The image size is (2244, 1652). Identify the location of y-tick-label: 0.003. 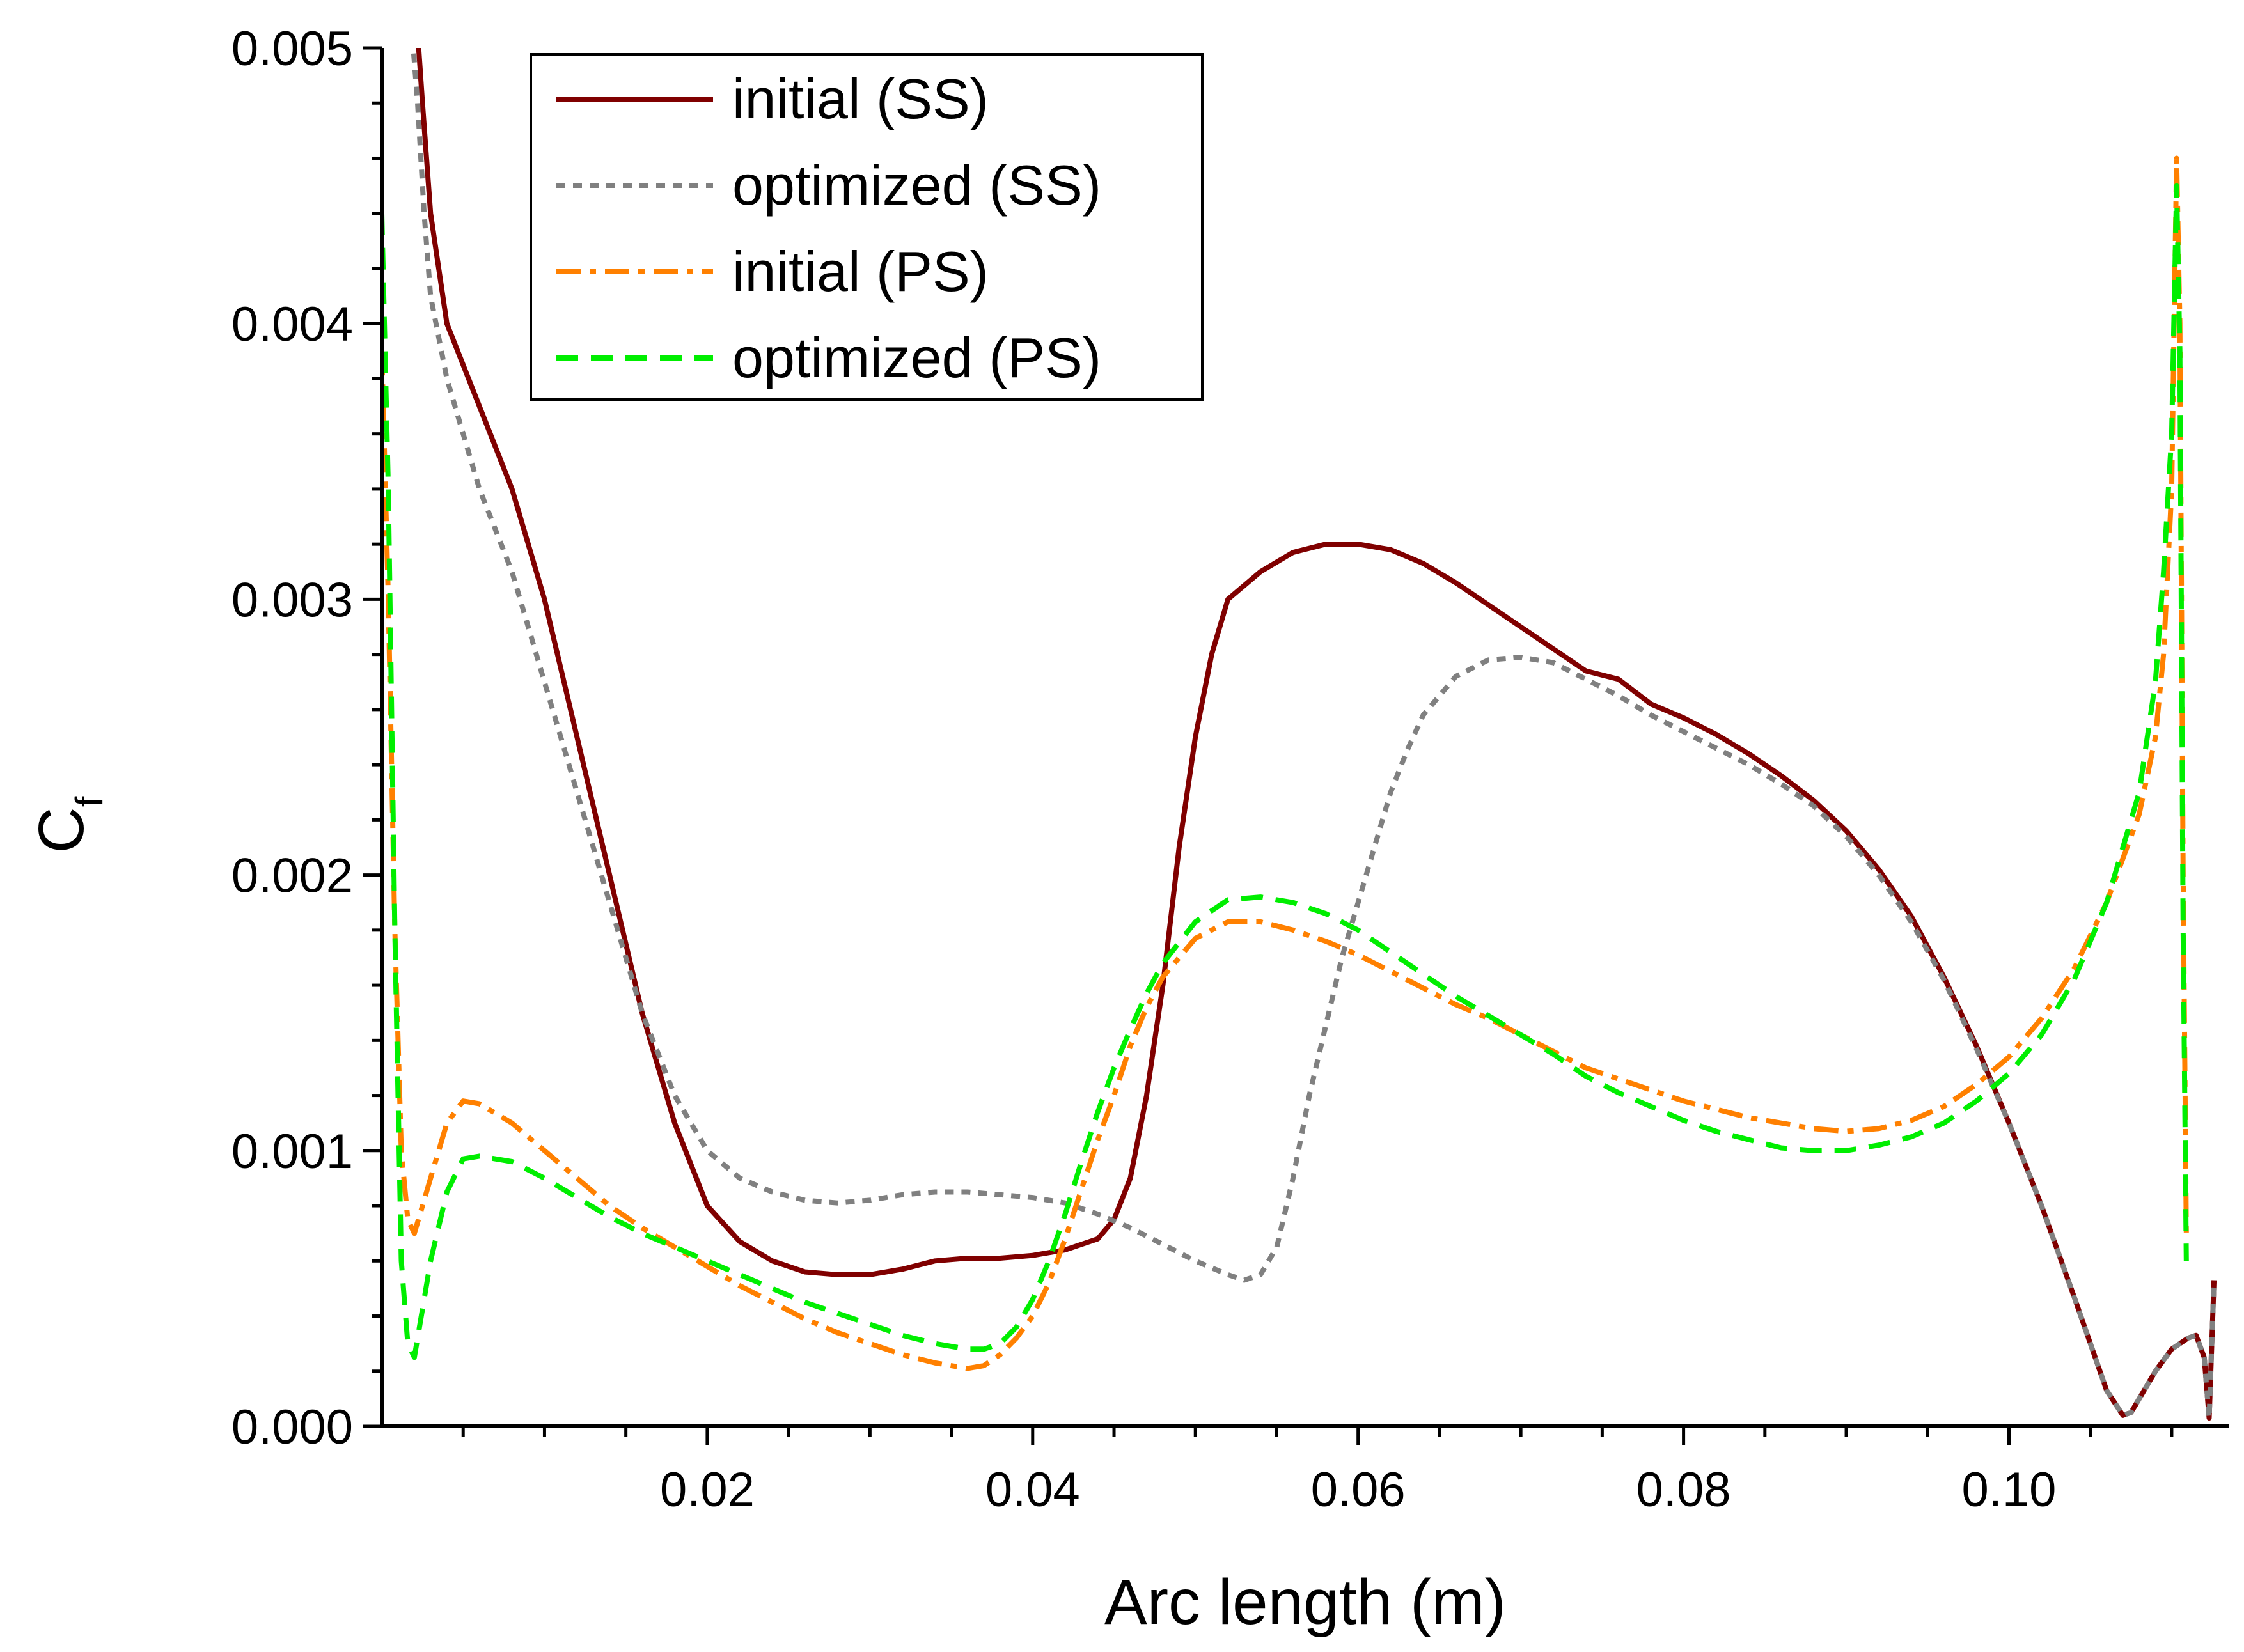
(292, 600).